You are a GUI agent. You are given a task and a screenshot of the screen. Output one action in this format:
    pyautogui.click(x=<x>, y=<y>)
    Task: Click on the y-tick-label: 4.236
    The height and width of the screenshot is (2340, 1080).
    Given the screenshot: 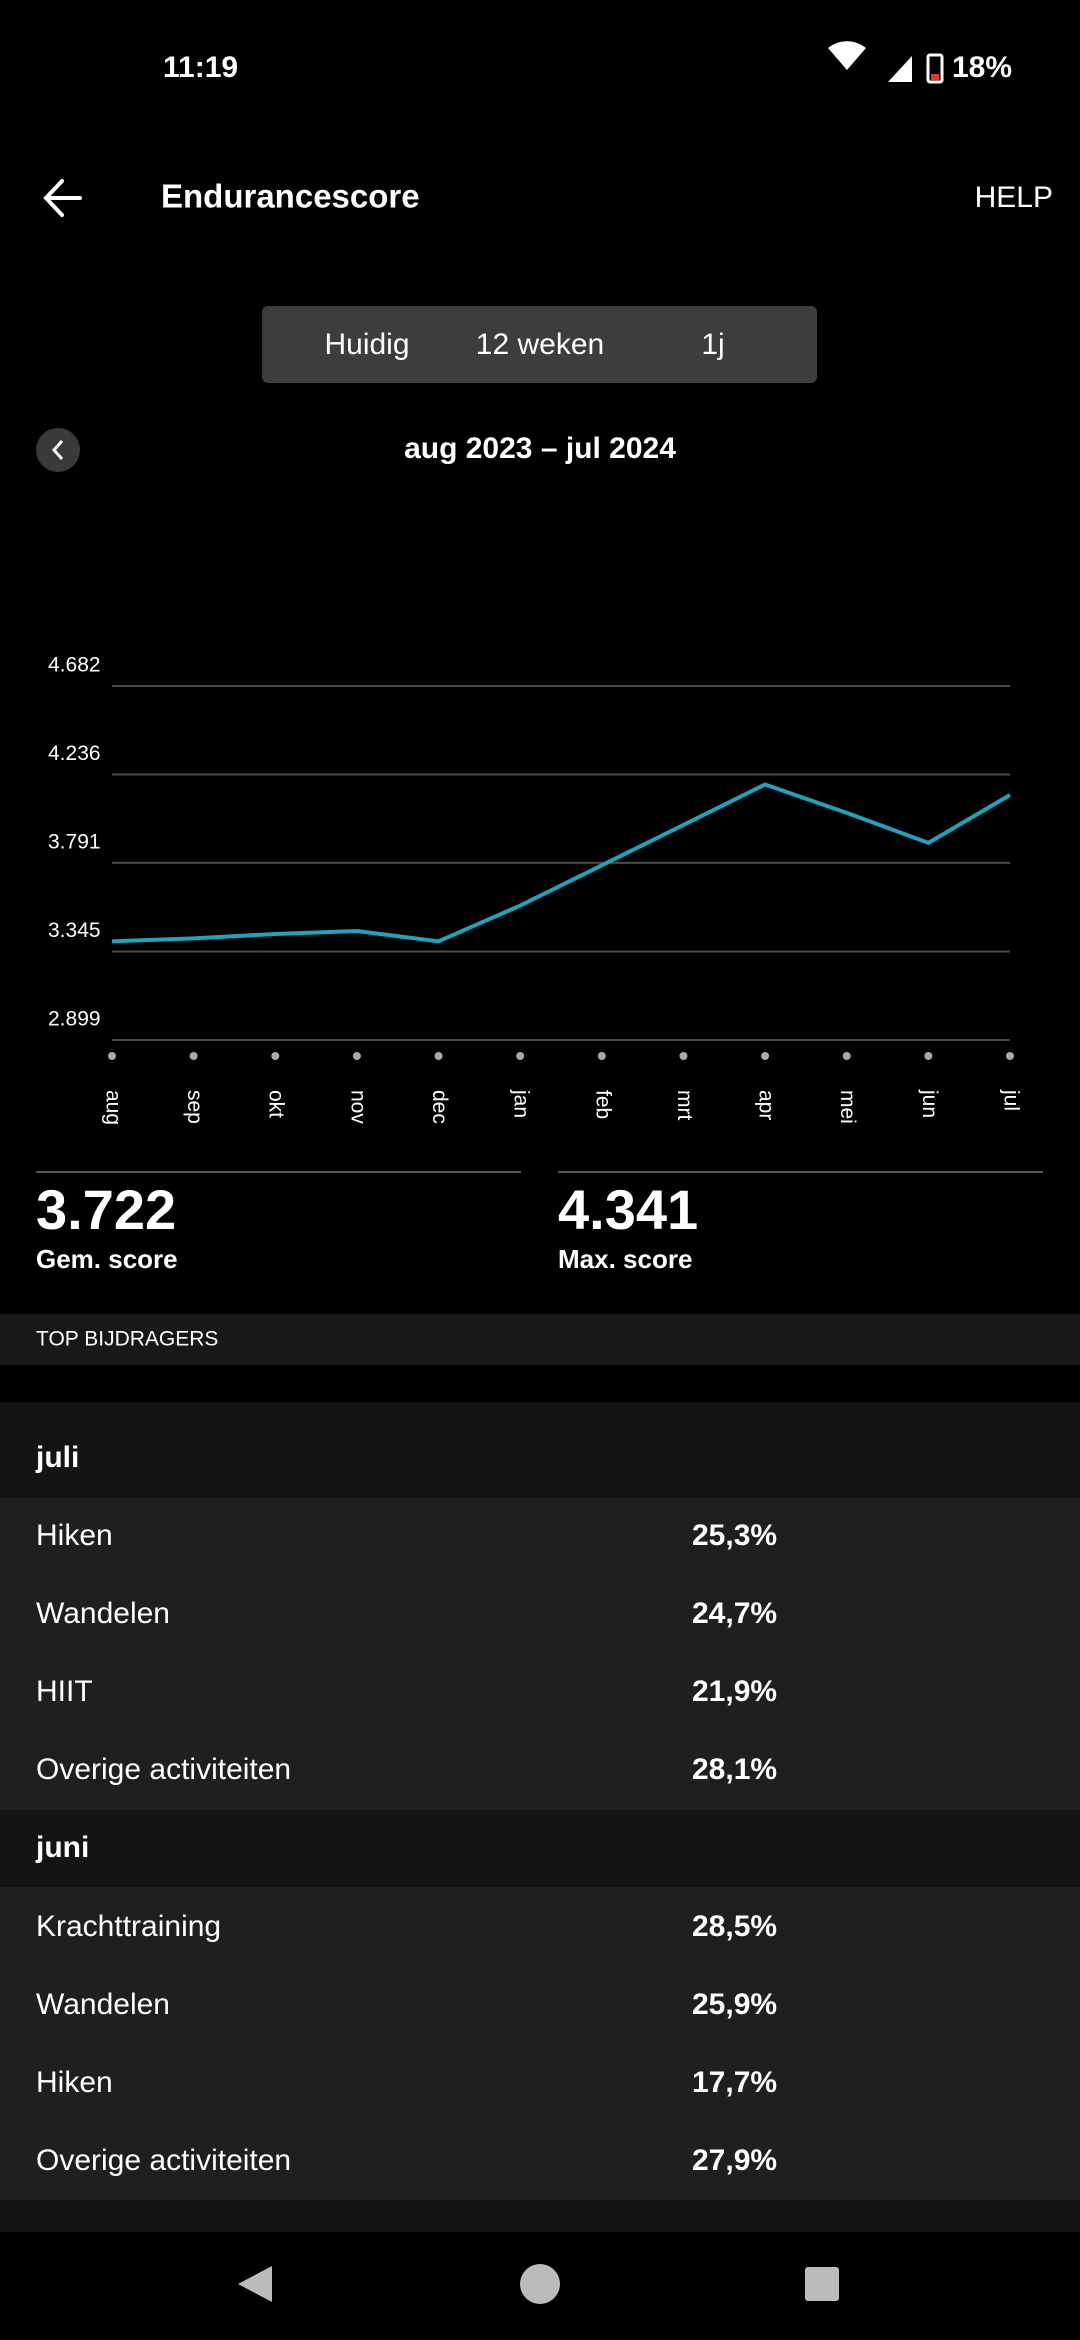 What is the action you would take?
    pyautogui.click(x=74, y=753)
    